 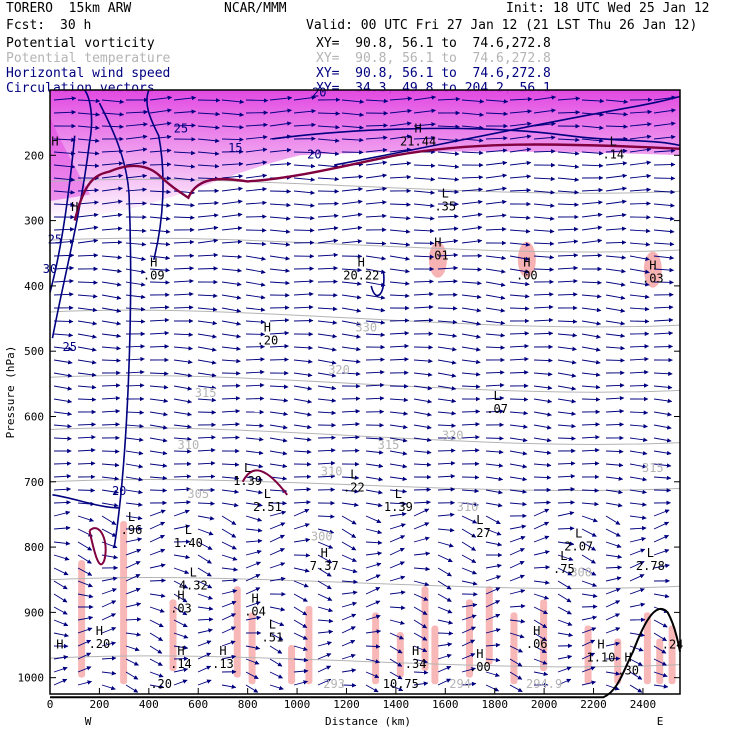 I want to click on extremum-value: .03, so click(x=181, y=608).